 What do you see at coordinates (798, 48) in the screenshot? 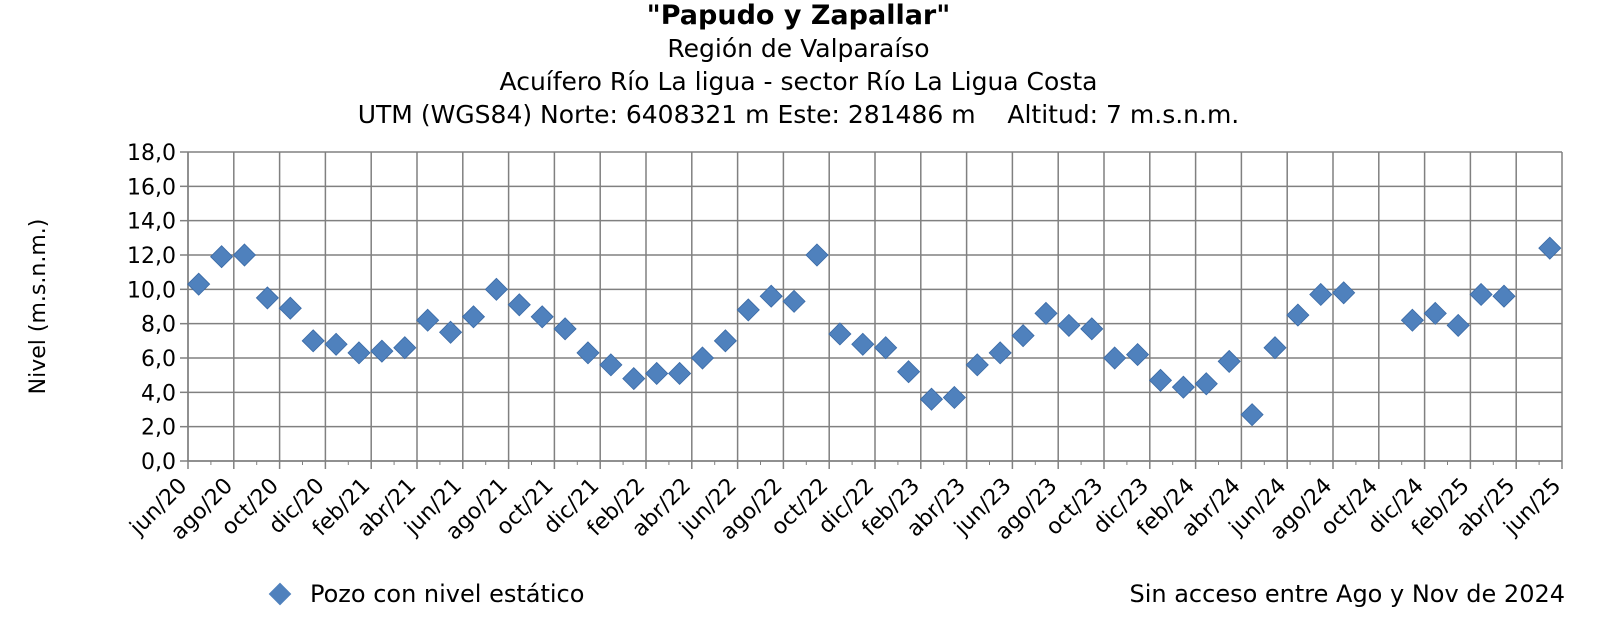
I see `chart-subtitle-region: Región de Valparaíso` at bounding box center [798, 48].